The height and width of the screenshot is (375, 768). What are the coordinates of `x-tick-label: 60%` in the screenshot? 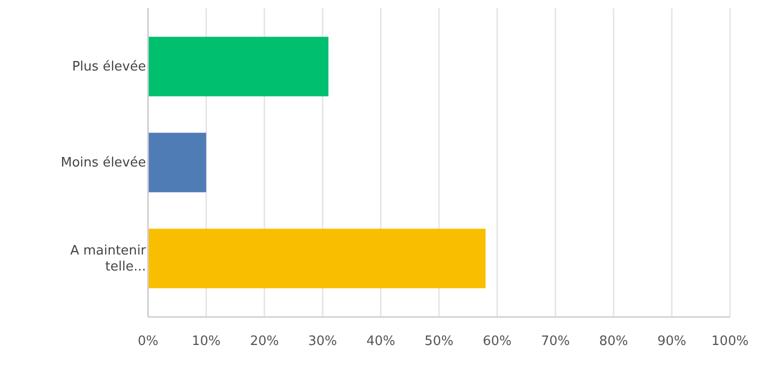 It's located at (497, 341).